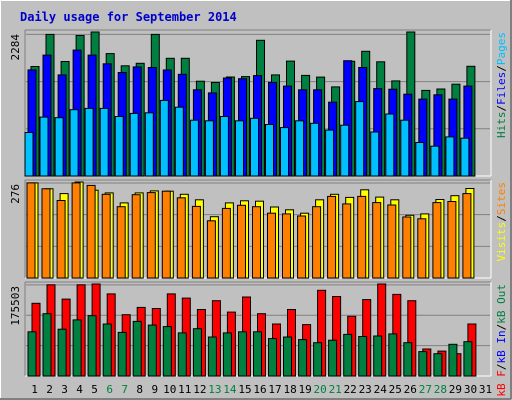  What do you see at coordinates (169, 389) in the screenshot?
I see `x-tick-label: 10` at bounding box center [169, 389].